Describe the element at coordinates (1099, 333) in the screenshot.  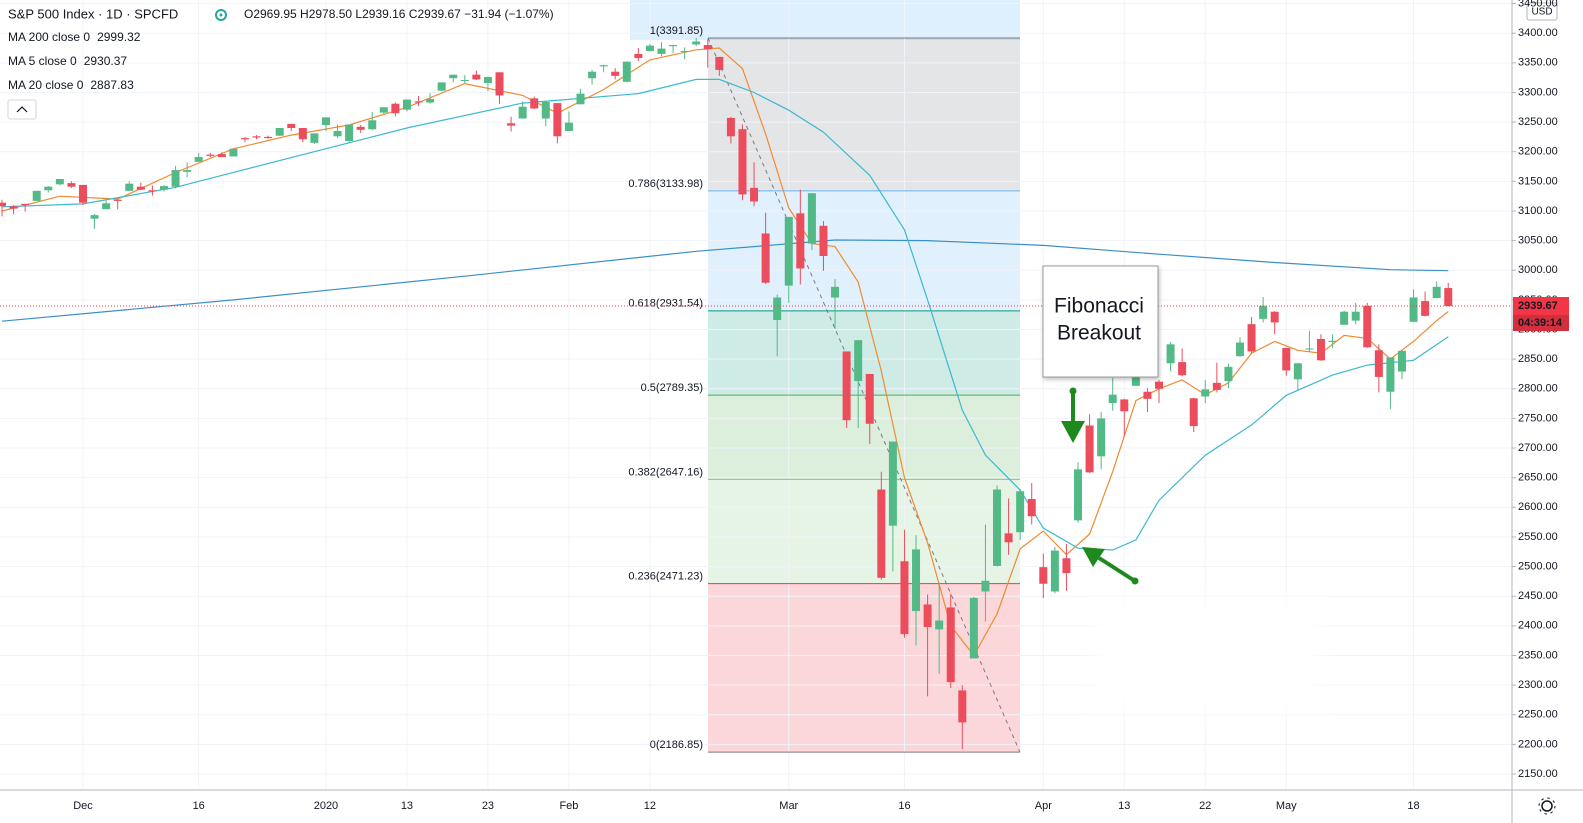
I see `annotation-text: Breakout` at that location.